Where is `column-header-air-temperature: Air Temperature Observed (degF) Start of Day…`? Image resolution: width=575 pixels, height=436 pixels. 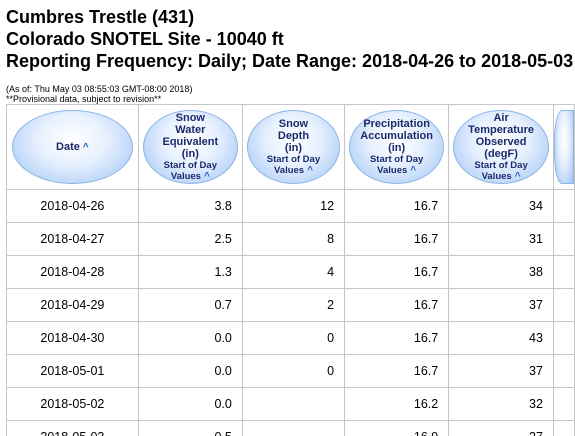
column-header-air-temperature: Air Temperature Observed (degF) Start of Day… is located at coordinates (501, 147).